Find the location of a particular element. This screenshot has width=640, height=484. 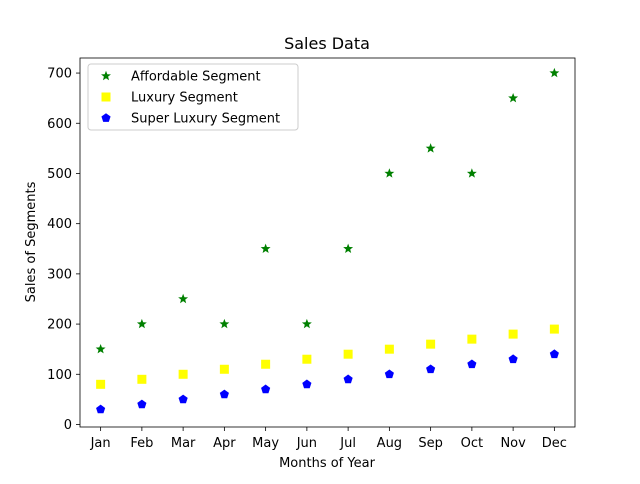

legend-box is located at coordinates (193, 97).